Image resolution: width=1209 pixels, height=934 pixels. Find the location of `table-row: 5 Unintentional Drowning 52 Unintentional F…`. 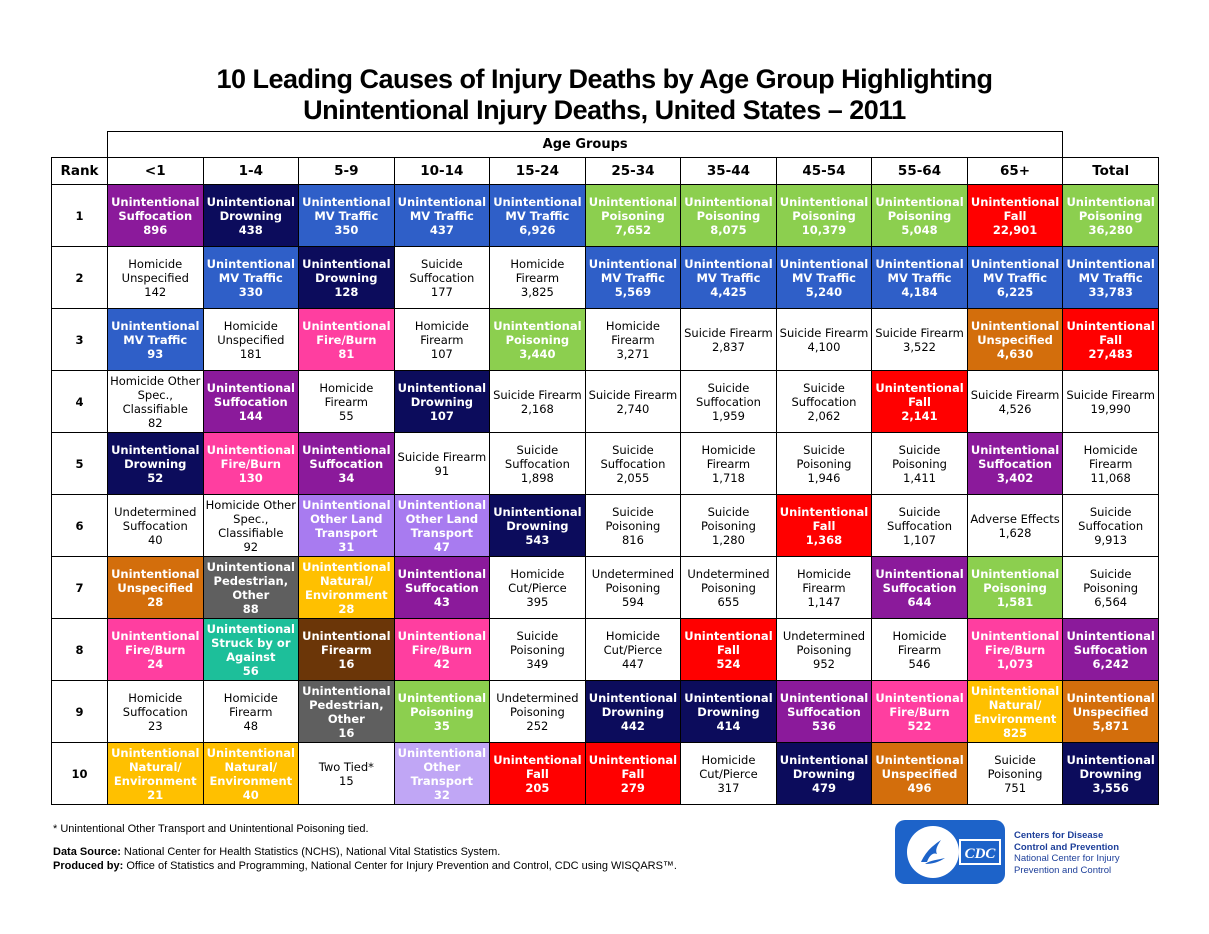

table-row: 5 Unintentional Drowning 52 Unintentional F… is located at coordinates (605, 463).